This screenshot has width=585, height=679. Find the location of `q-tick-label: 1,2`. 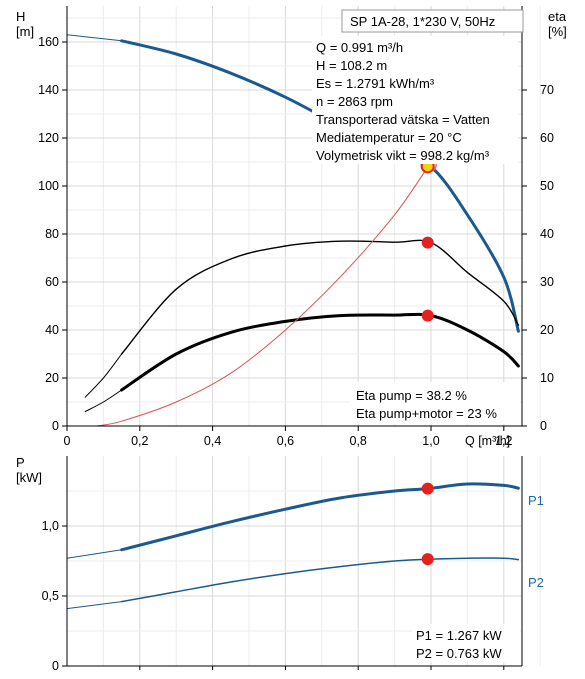

q-tick-label: 1,2 is located at coordinates (503, 441).